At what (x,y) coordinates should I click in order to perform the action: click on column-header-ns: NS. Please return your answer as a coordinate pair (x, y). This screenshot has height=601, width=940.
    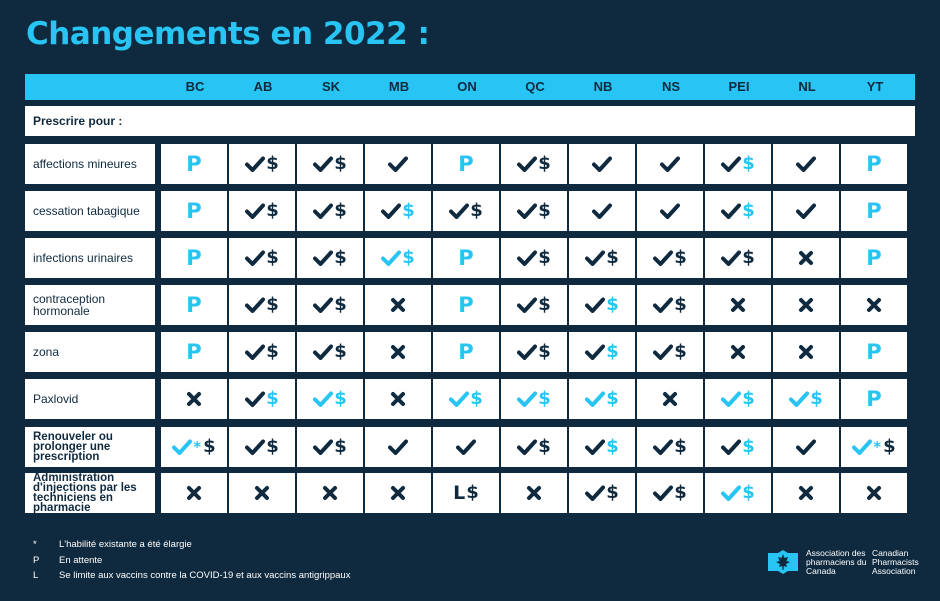
    Looking at the image, I should click on (671, 86).